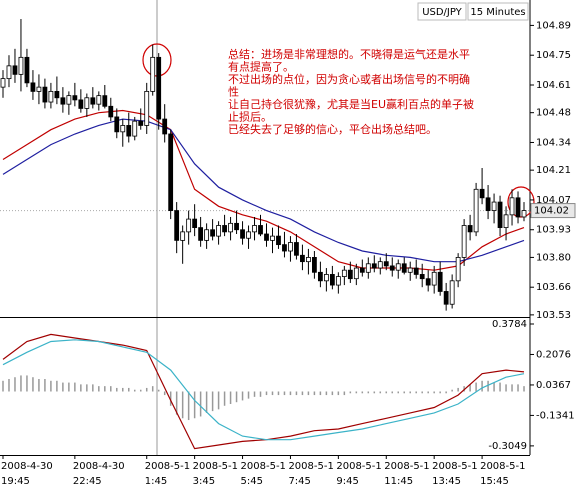  What do you see at coordinates (349, 54) in the screenshot?
I see `annotation-line: 总结：进场是非常理想的。不晓得是运气还是水平` at bounding box center [349, 54].